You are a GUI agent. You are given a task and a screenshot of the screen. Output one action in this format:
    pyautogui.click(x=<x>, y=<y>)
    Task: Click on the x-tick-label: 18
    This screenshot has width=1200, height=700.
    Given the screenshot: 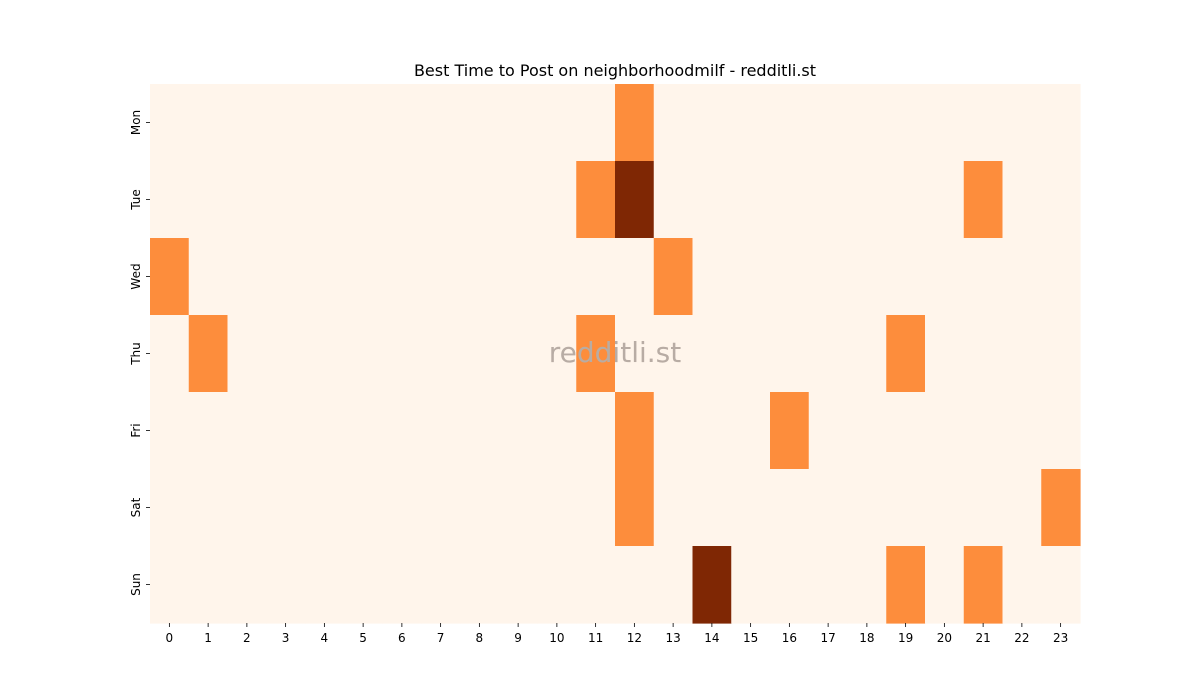 What is the action you would take?
    pyautogui.click(x=866, y=638)
    